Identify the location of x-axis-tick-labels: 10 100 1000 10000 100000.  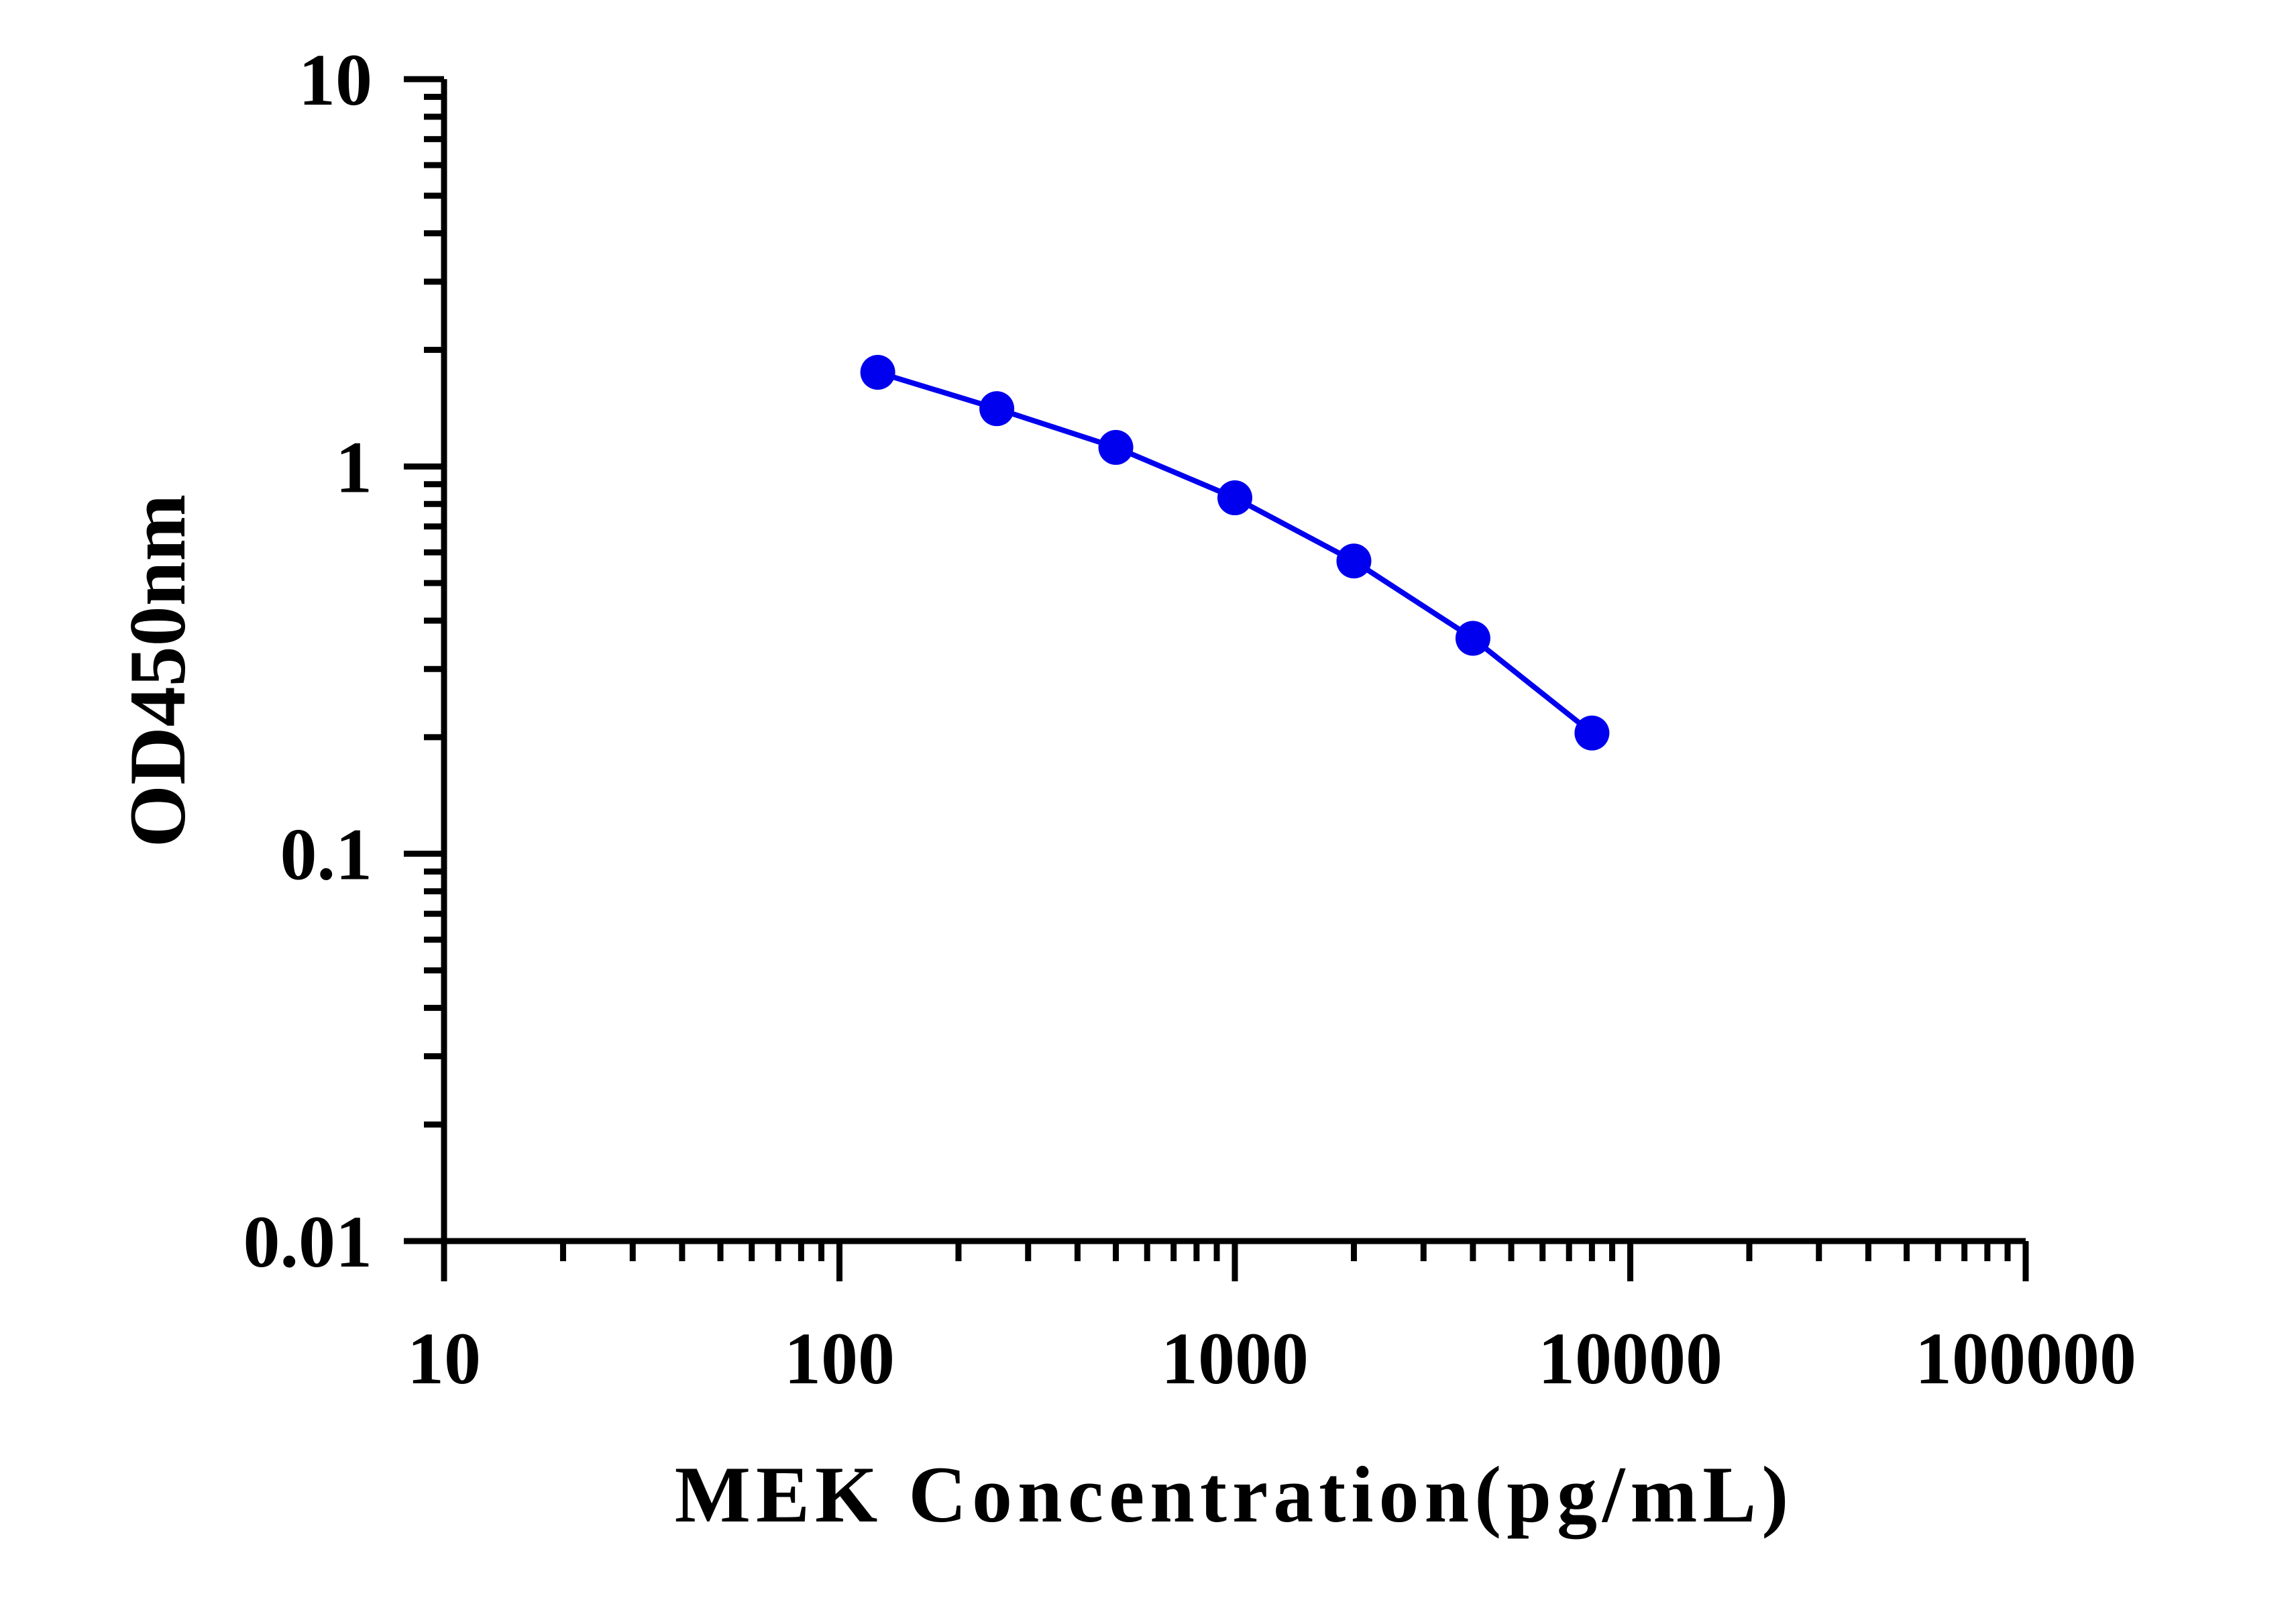
(1271, 1358).